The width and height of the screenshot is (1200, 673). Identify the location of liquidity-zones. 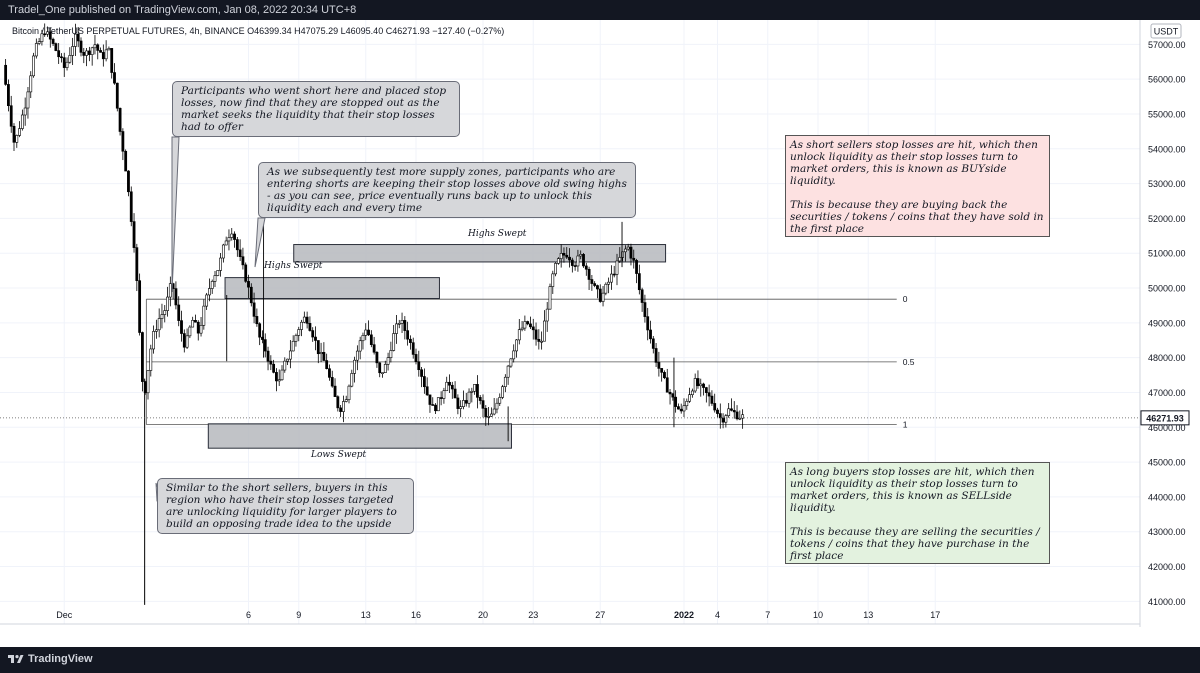
(437, 346).